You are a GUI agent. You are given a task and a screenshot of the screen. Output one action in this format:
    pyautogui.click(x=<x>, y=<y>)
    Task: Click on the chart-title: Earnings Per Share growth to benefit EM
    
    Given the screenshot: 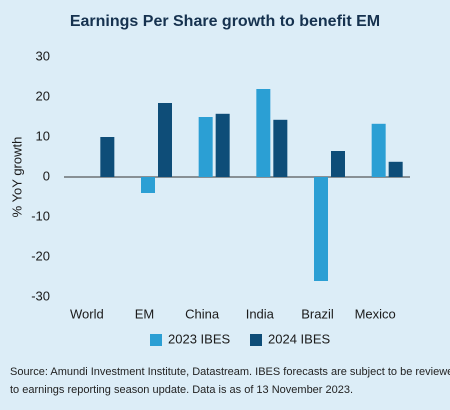 What is the action you would take?
    pyautogui.click(x=225, y=21)
    